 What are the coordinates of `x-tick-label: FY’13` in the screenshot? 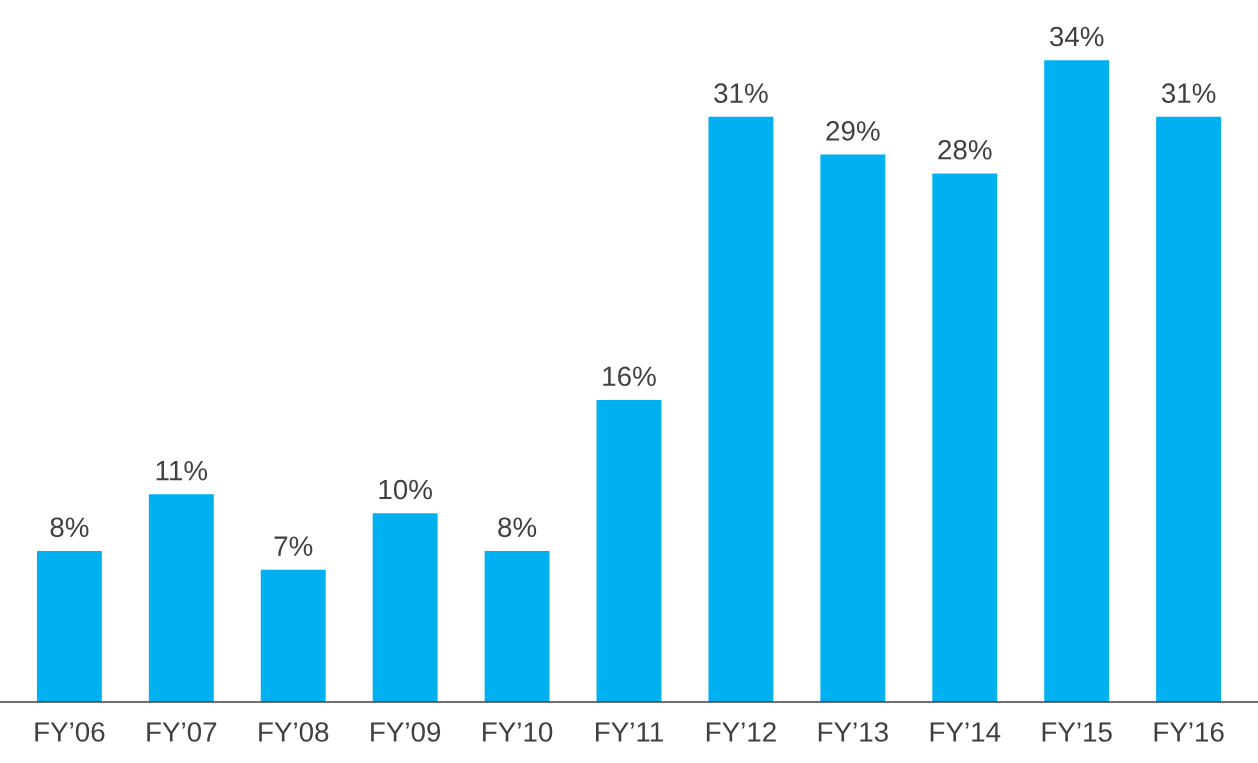 It's located at (853, 732).